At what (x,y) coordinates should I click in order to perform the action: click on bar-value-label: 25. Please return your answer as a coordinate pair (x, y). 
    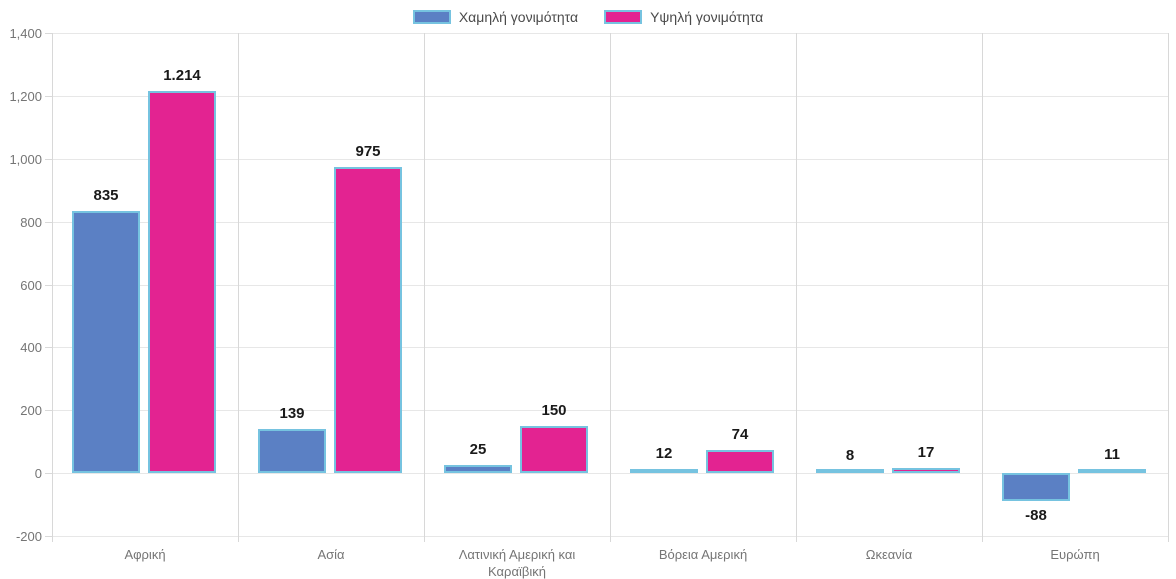
    Looking at the image, I should click on (478, 450).